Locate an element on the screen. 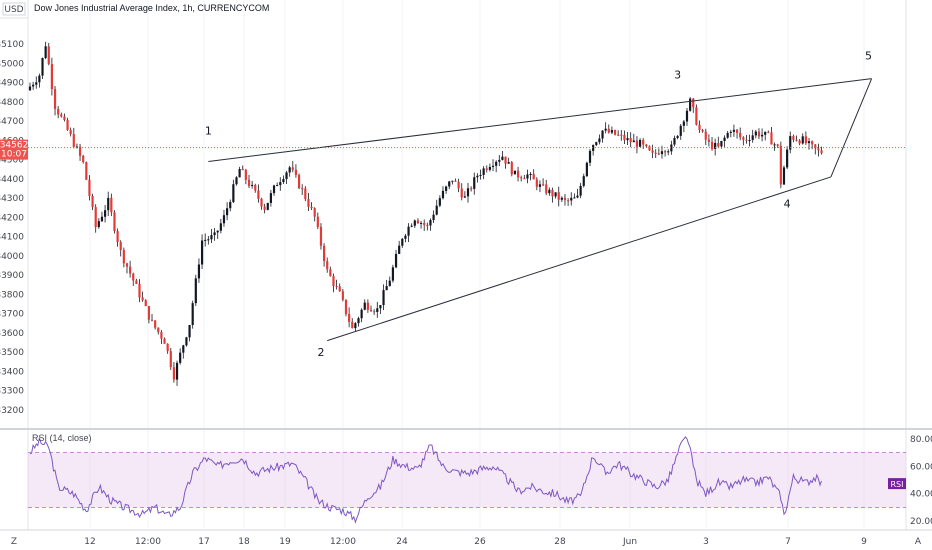 Image resolution: width=932 pixels, height=550 pixels. countdown-timer: 10:07 is located at coordinates (14, 155).